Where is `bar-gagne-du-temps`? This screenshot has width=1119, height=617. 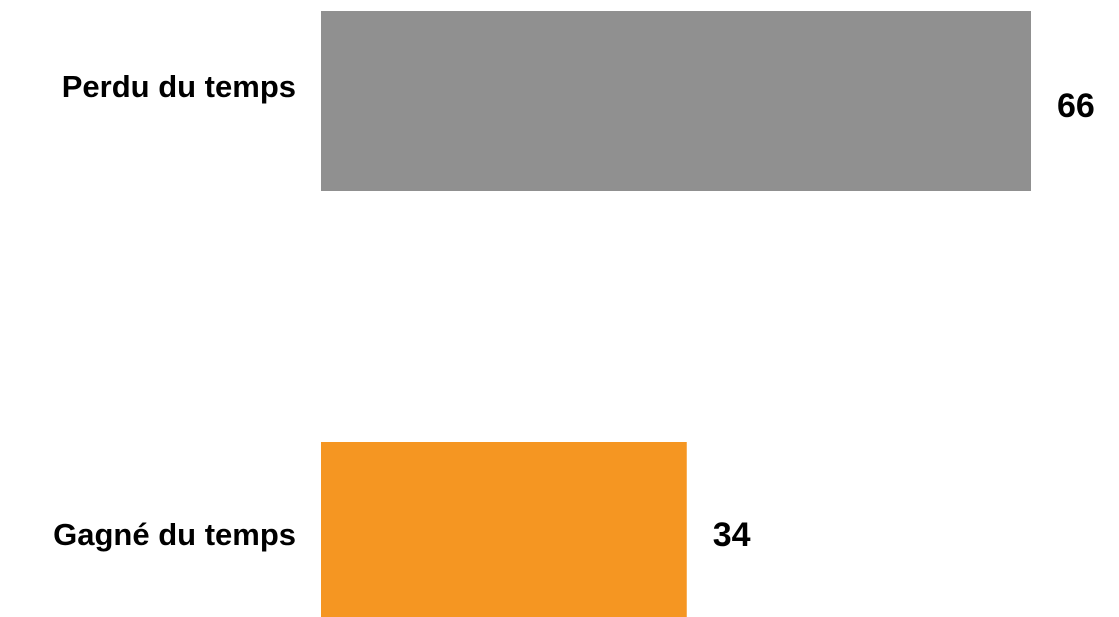
bar-gagne-du-temps is located at coordinates (504, 529).